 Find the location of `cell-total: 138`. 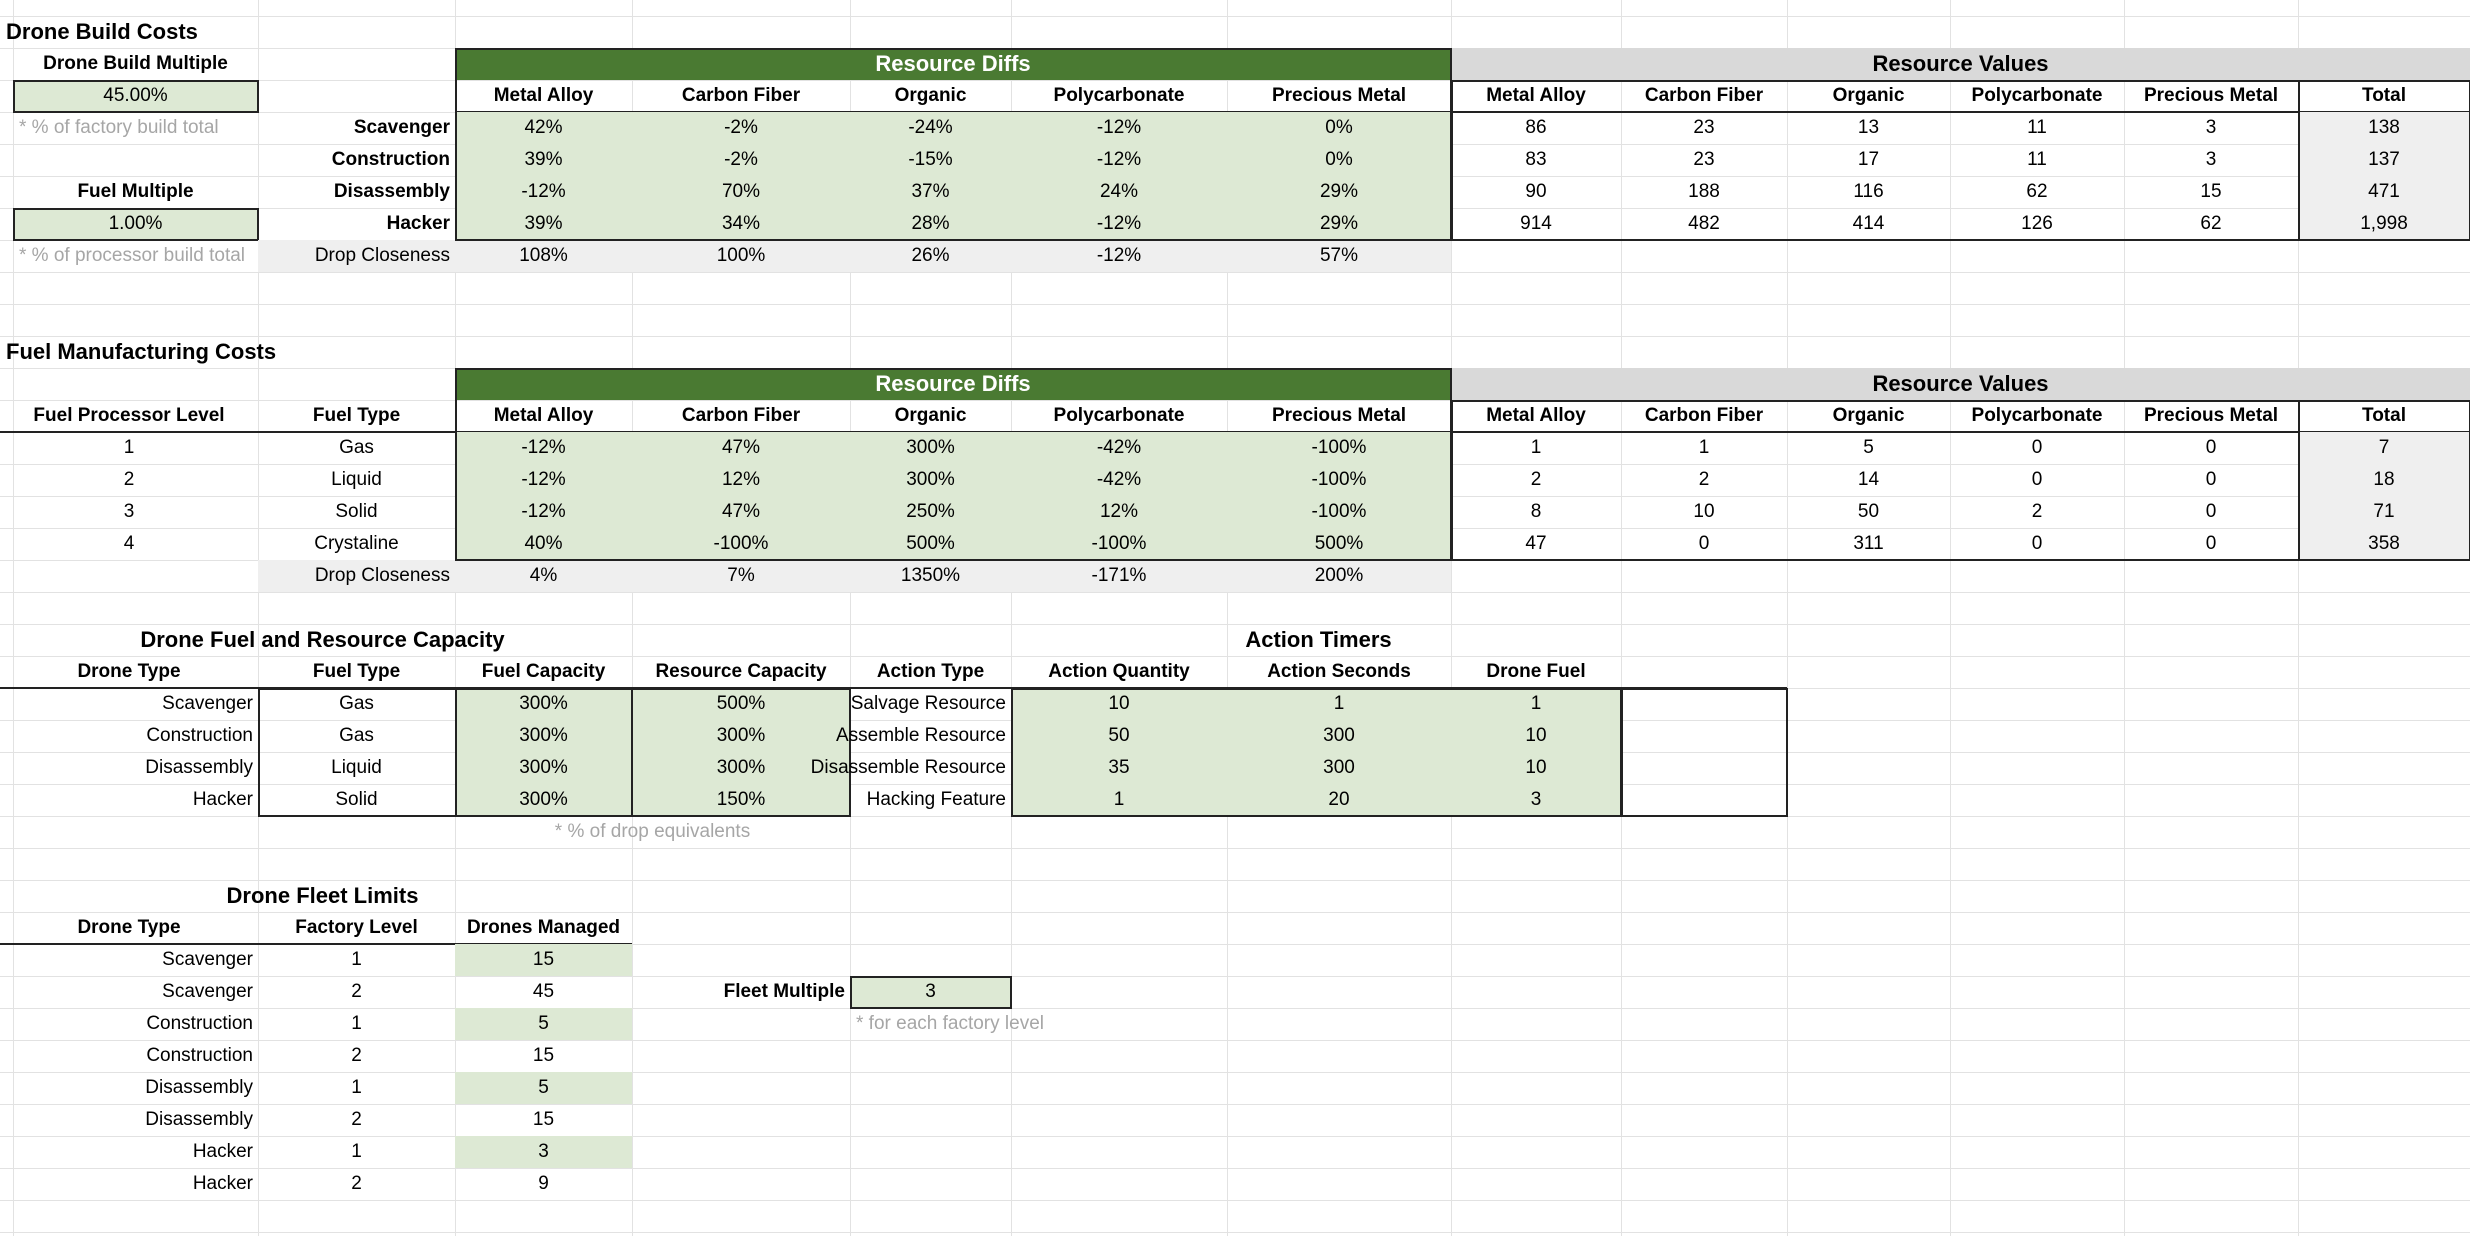

cell-total: 138 is located at coordinates (2384, 128).